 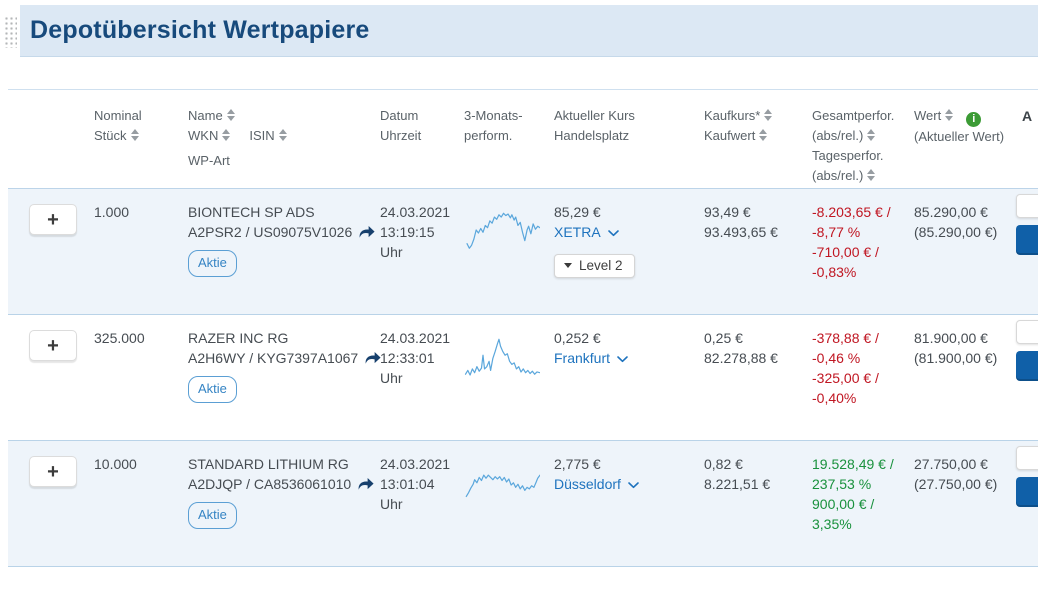 I want to click on performance-cell: 19.528,49 € / 237,53 % 900,00 € / 3,35%, so click(x=857, y=503).